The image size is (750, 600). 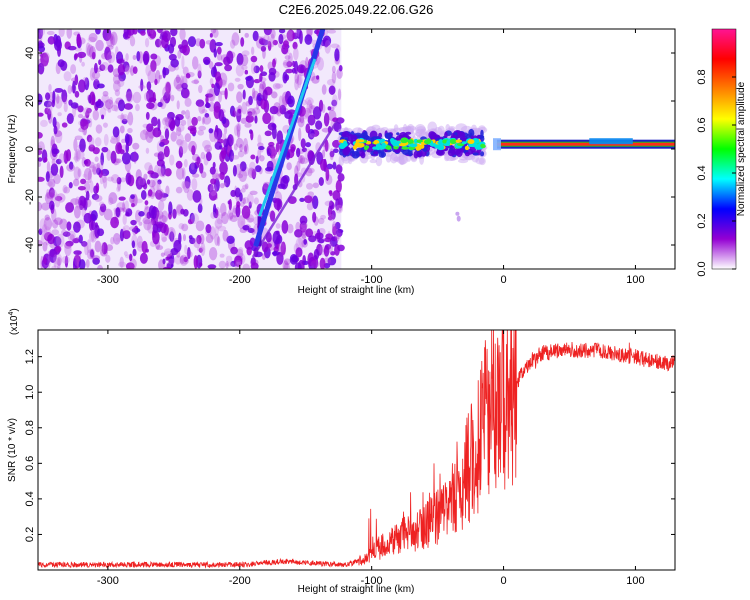 What do you see at coordinates (240, 280) in the screenshot?
I see `x-tick-label: -200` at bounding box center [240, 280].